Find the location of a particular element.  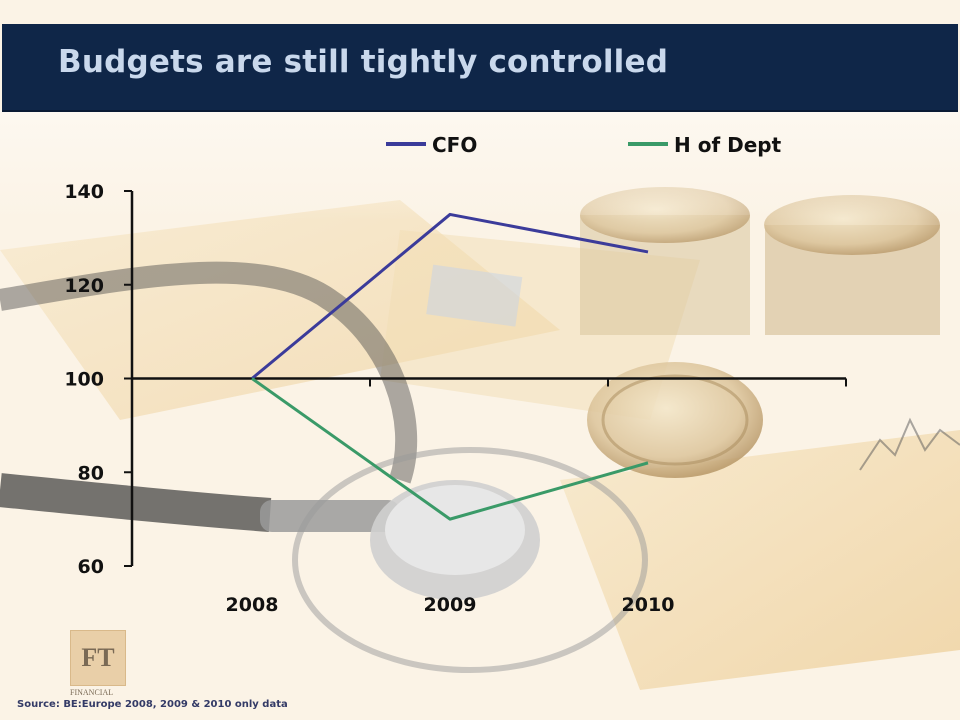

series-line-h-of-dept is located at coordinates (450, 449).